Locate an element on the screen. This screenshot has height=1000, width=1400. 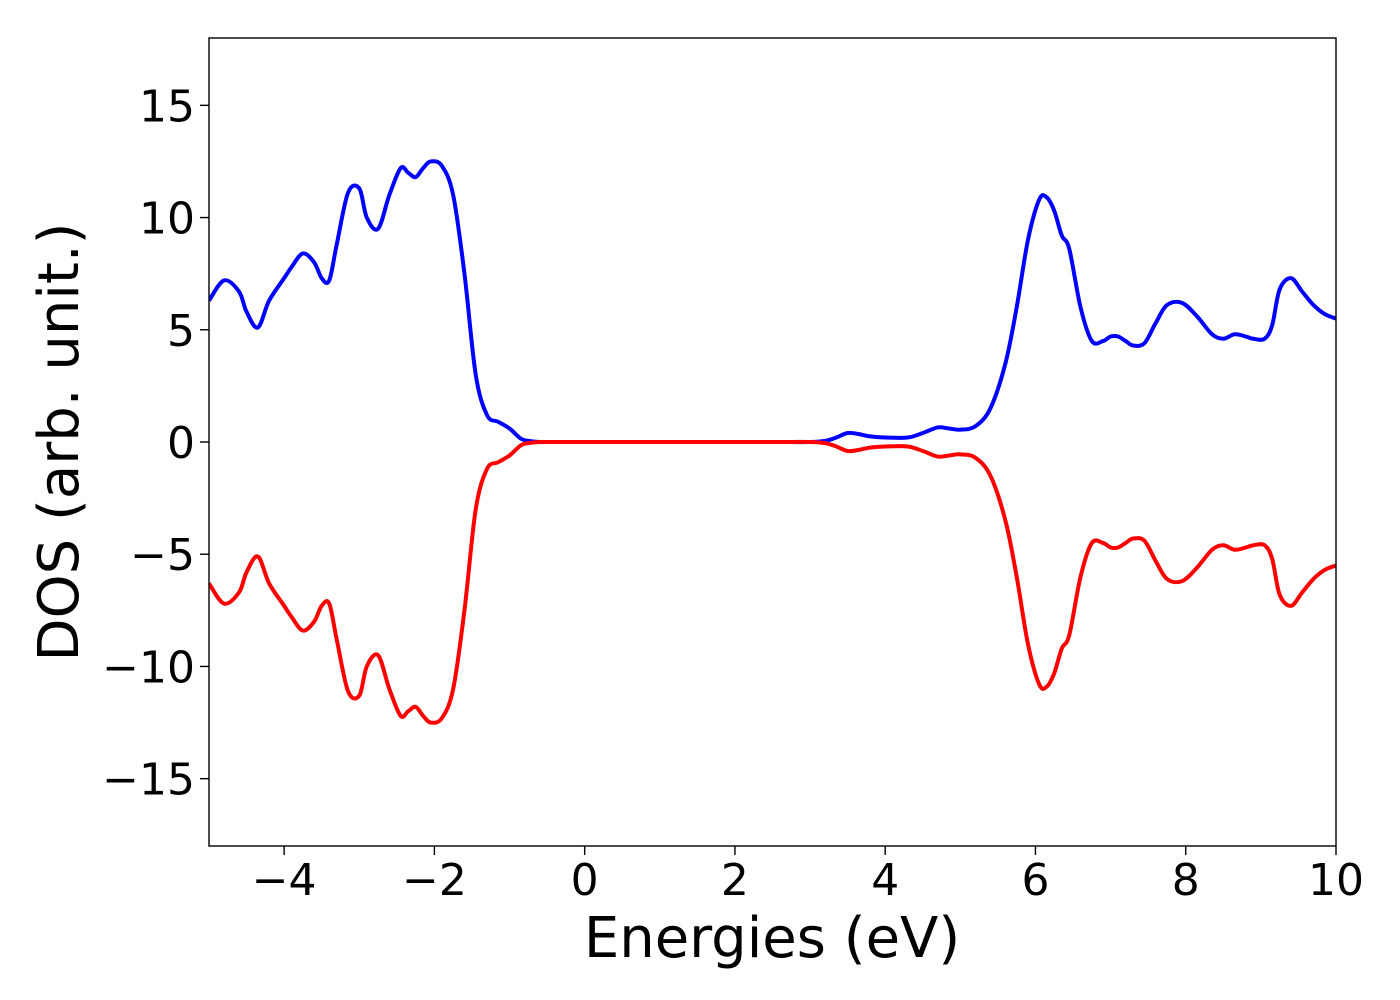
y-tick-label: 15 is located at coordinates (167, 106).